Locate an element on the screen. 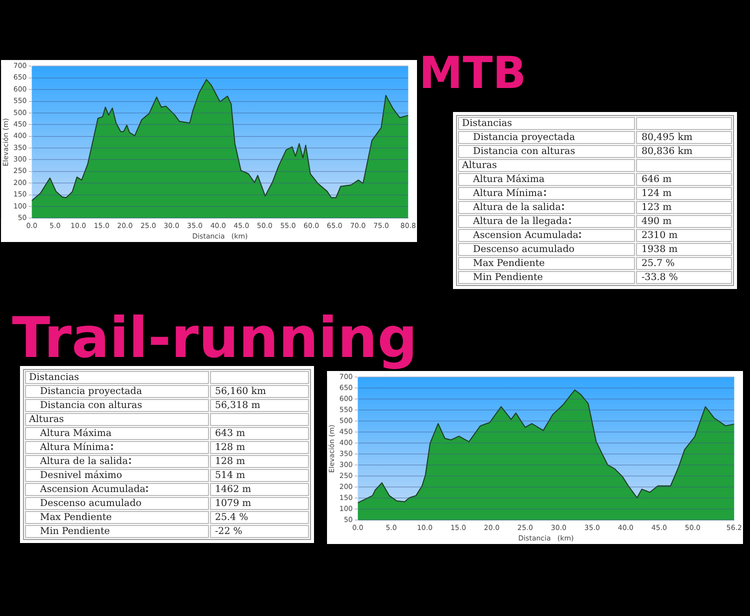 The image size is (750, 616). text: 56,160 km is located at coordinates (240, 391).